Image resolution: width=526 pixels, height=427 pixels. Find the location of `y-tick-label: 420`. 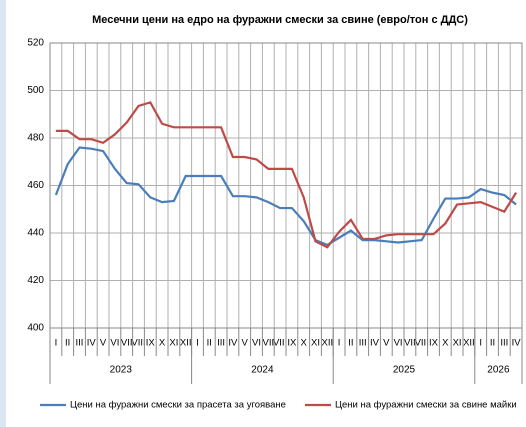

y-tick-label: 420 is located at coordinates (35, 280).